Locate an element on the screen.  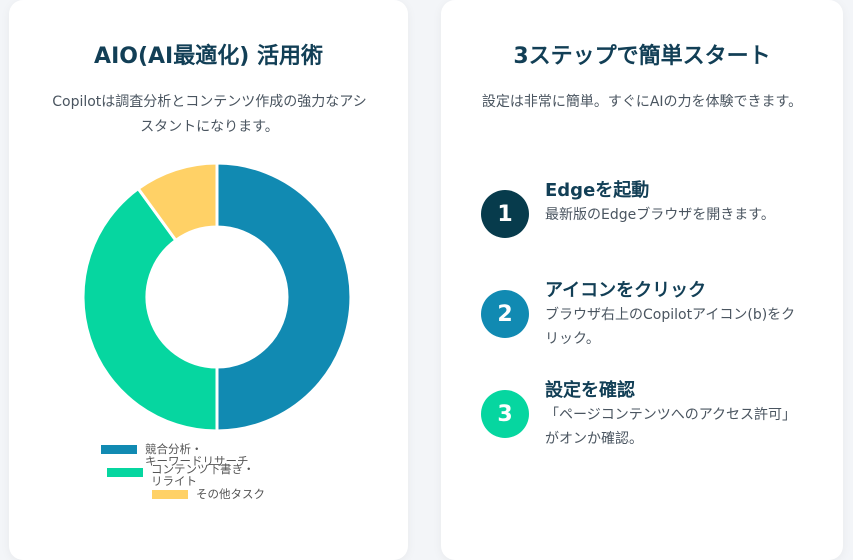
legend-label-research: 競合分析・ キーワードリサーチ is located at coordinates (197, 455).